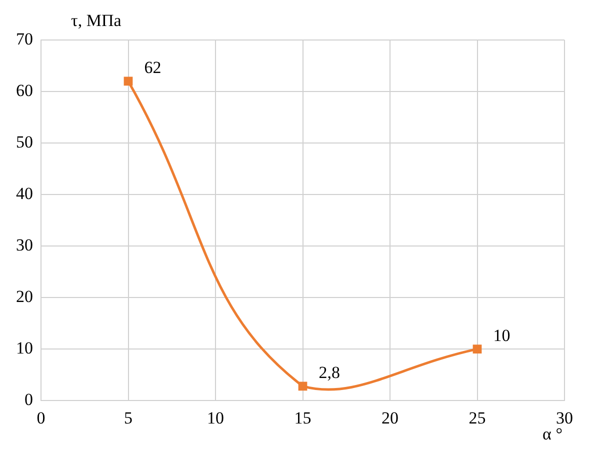  I want to click on x-tick-label: 25, so click(477, 418).